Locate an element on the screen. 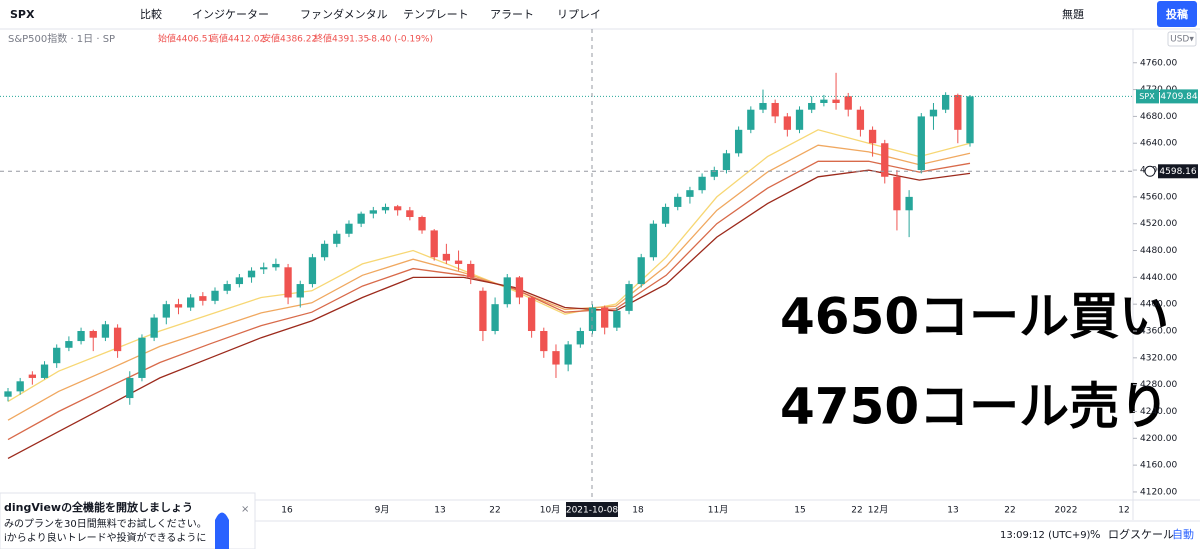 The height and width of the screenshot is (549, 1200). toolbar-item: 比較 is located at coordinates (151, 14).